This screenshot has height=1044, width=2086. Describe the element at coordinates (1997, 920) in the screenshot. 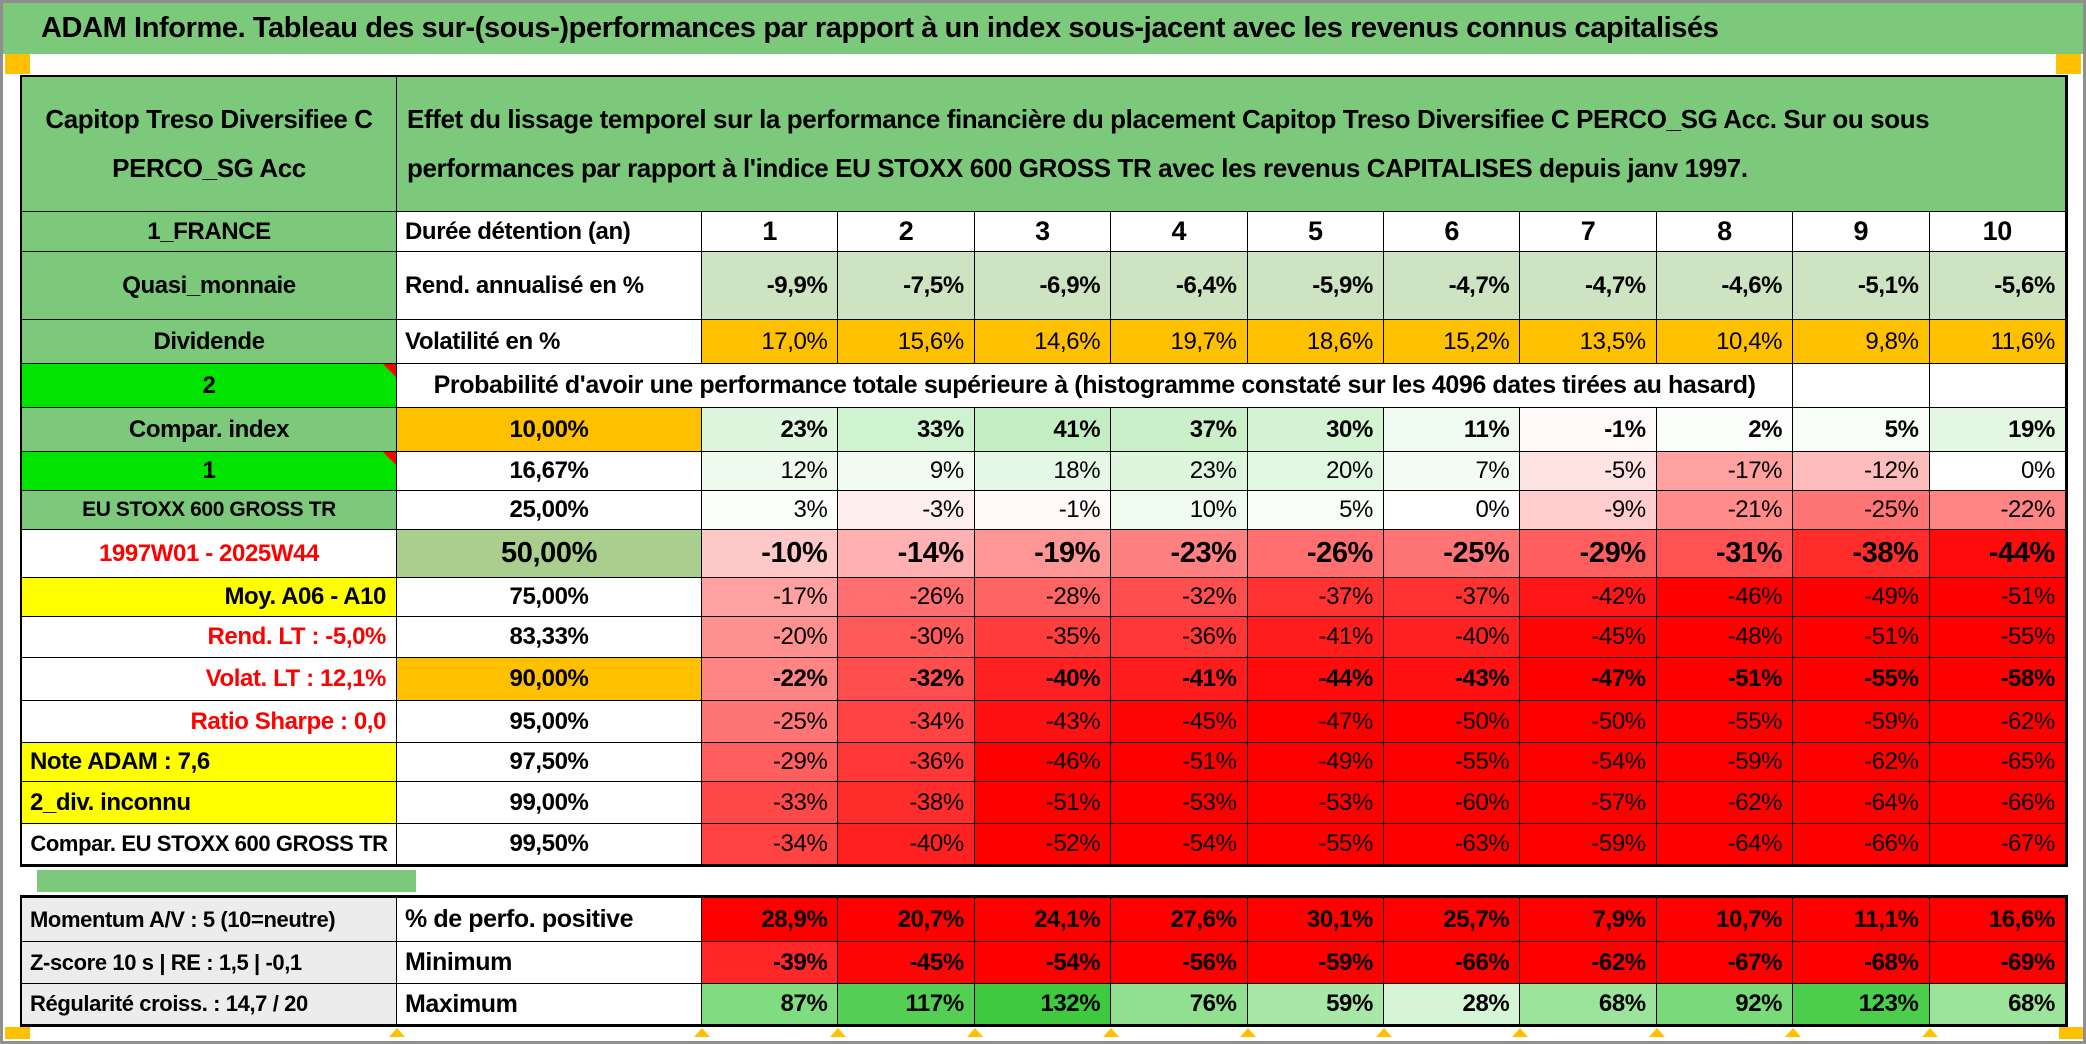

I see `cell-perfo-y10: 16,6%` at that location.